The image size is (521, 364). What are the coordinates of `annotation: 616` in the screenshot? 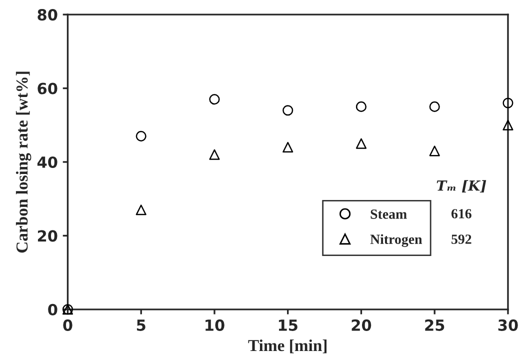 It's located at (461, 213).